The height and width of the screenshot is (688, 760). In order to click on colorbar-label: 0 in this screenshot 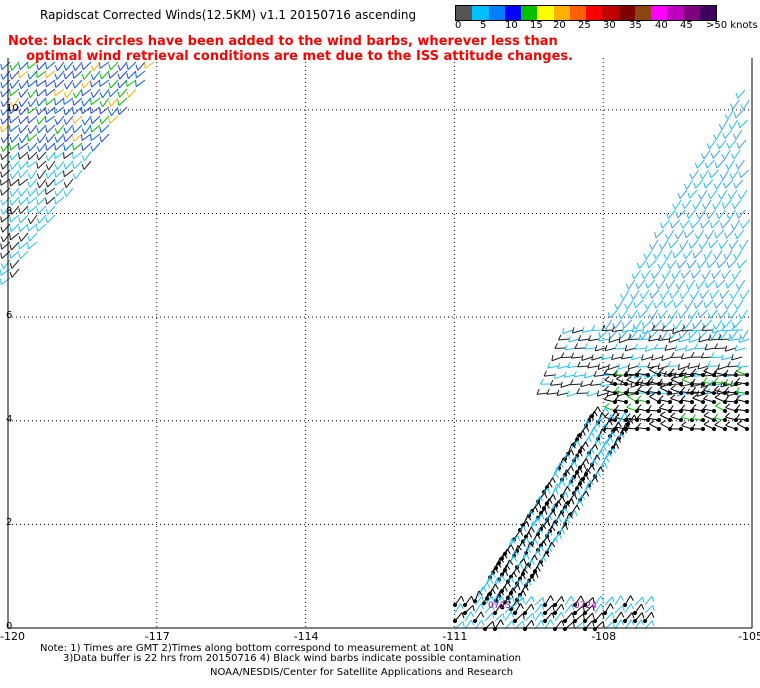, I will do `click(458, 25)`.